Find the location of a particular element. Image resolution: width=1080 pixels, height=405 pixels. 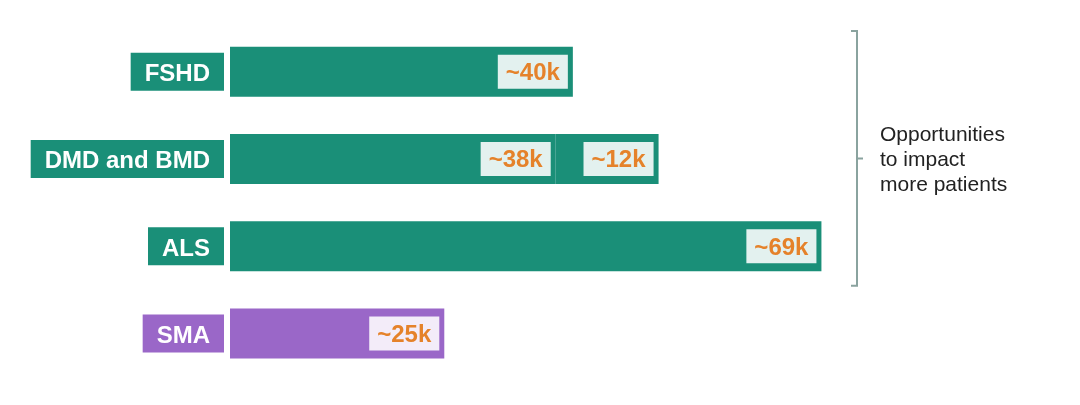

data-label: ~69k is located at coordinates (782, 246).